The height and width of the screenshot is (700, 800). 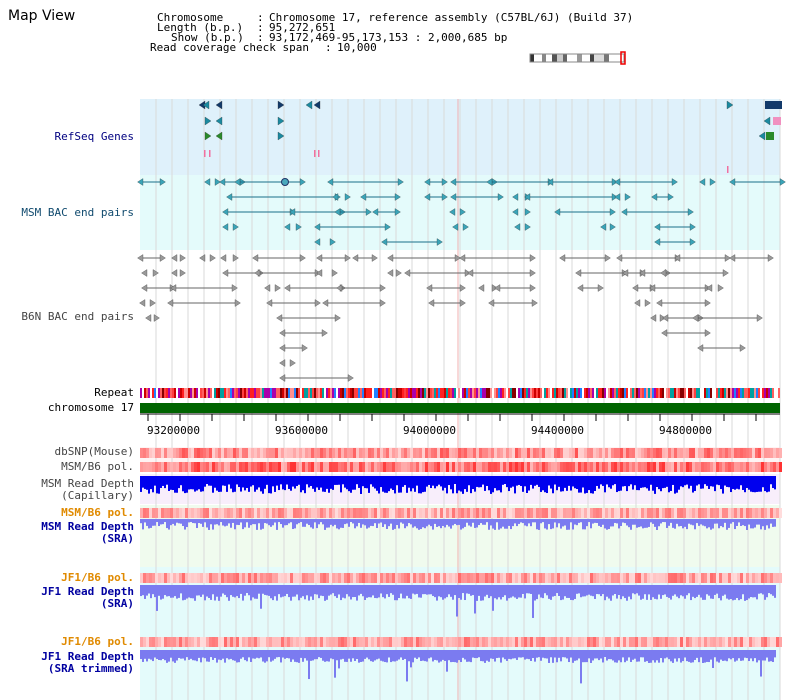 What do you see at coordinates (97, 641) in the screenshot?
I see `track-label-jf1-b6-pol-2: JF1/B6 pol.` at bounding box center [97, 641].